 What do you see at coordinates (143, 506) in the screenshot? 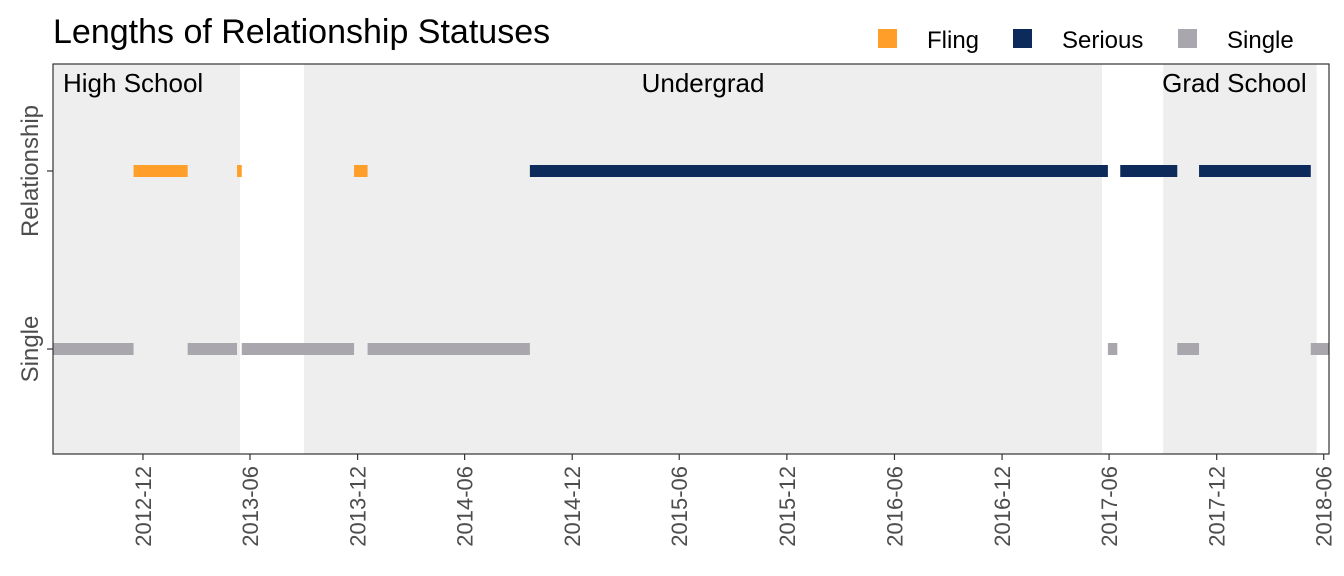
I see `x-tick-label: 2012-12` at bounding box center [143, 506].